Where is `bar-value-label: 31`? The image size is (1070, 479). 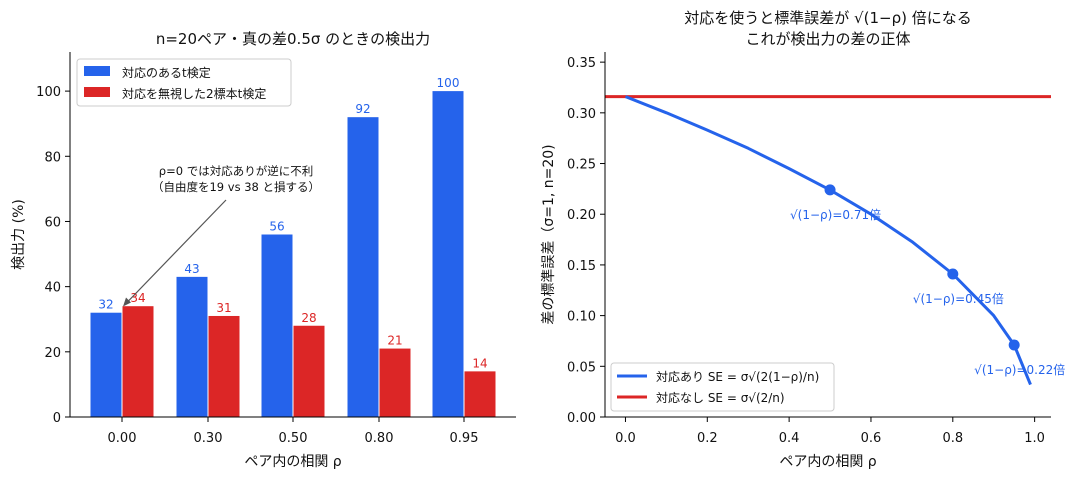 bar-value-label: 31 is located at coordinates (223, 308).